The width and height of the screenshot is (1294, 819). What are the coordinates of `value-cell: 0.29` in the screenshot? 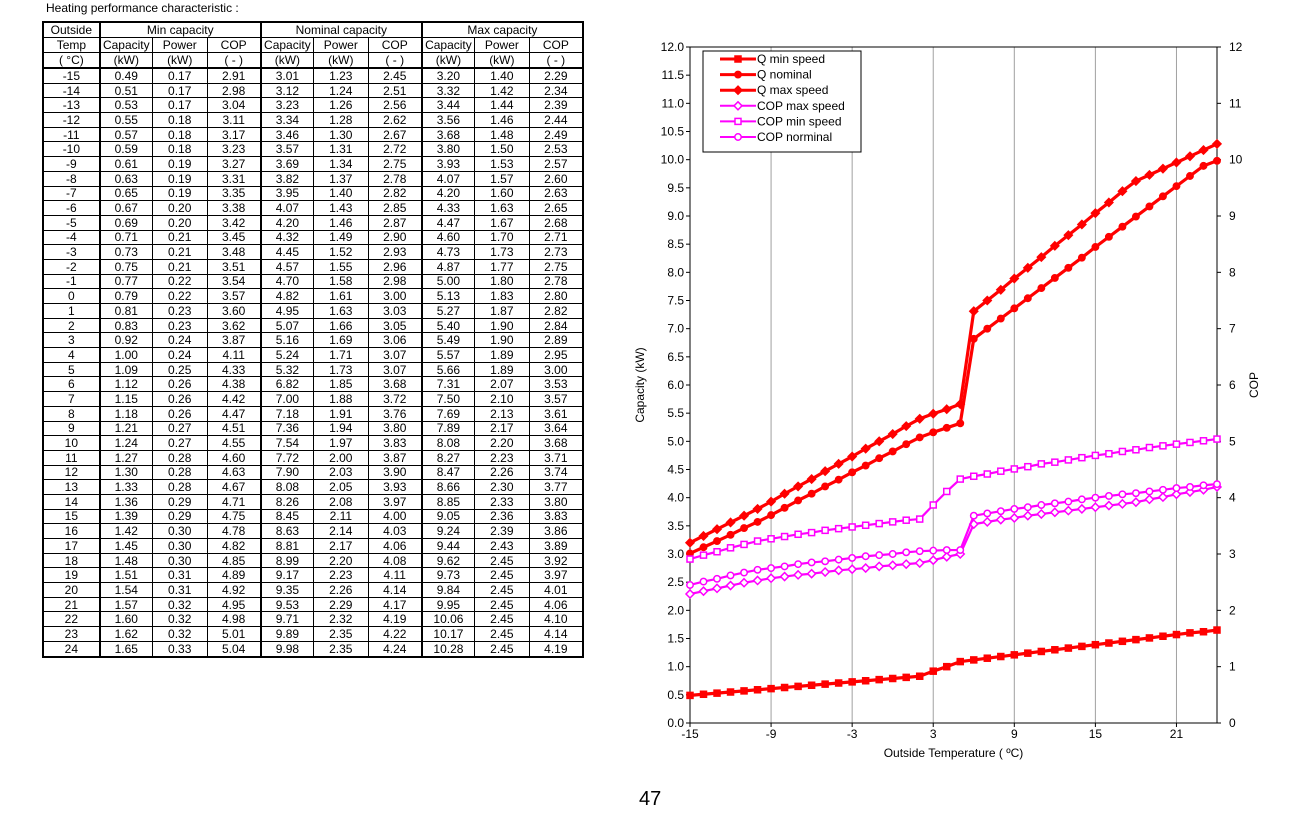 It's located at (179, 501).